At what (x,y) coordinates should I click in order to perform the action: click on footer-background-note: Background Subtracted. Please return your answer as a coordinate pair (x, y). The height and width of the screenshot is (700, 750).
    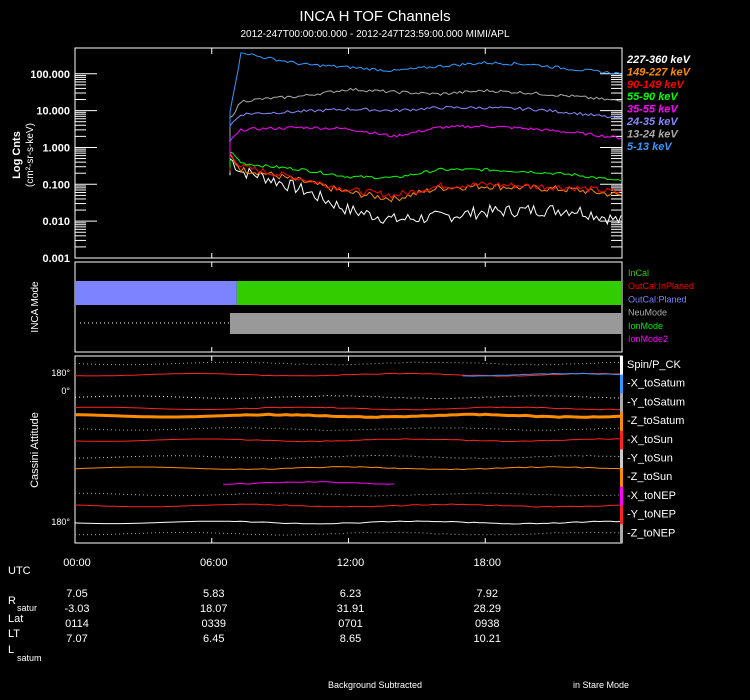
    Looking at the image, I should click on (375, 685).